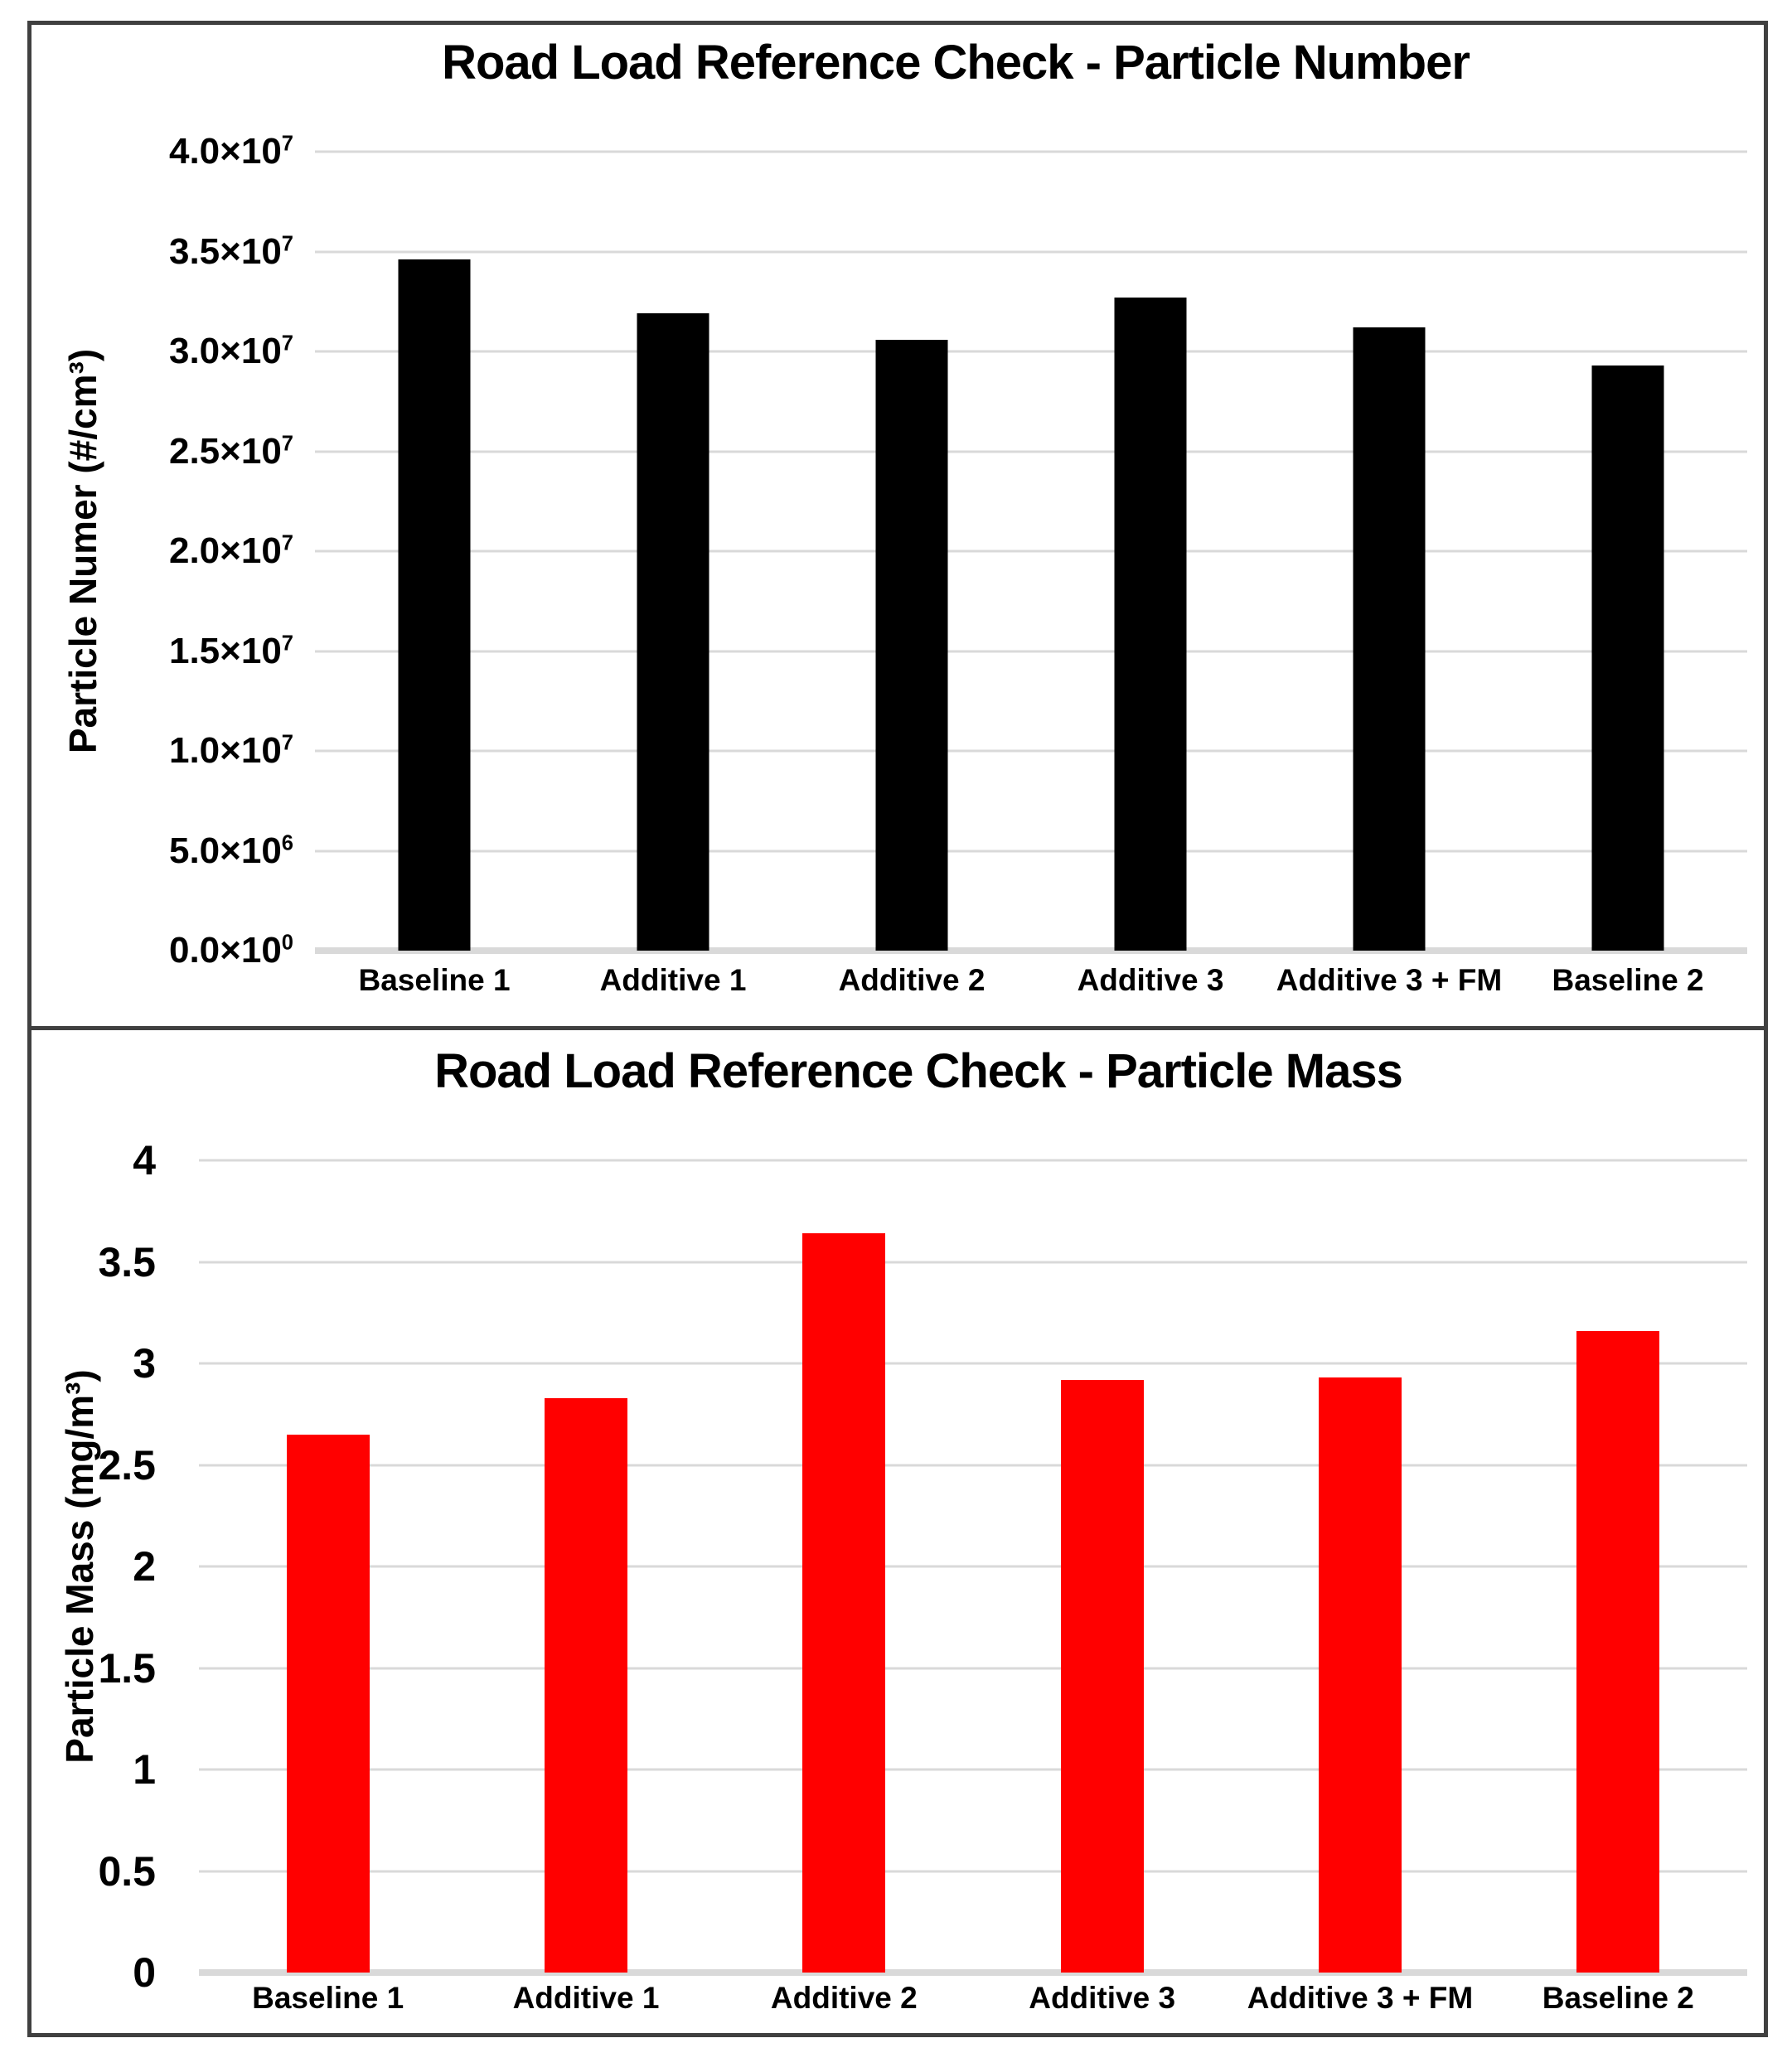 This screenshot has width=1787, height=2072. What do you see at coordinates (230, 950) in the screenshot?
I see `y-tick-label: 0.0×100` at bounding box center [230, 950].